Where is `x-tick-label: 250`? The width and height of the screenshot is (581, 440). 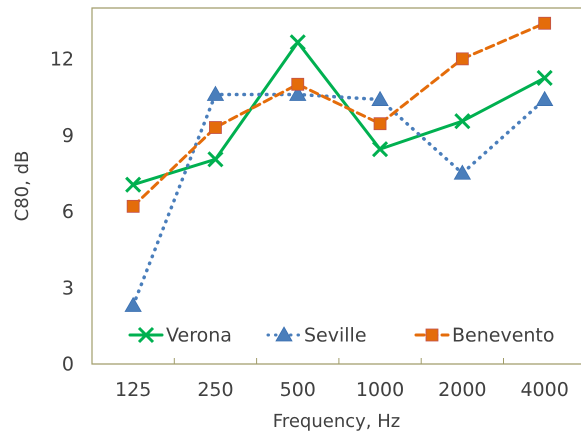
x-tick-label: 250 is located at coordinates (215, 390).